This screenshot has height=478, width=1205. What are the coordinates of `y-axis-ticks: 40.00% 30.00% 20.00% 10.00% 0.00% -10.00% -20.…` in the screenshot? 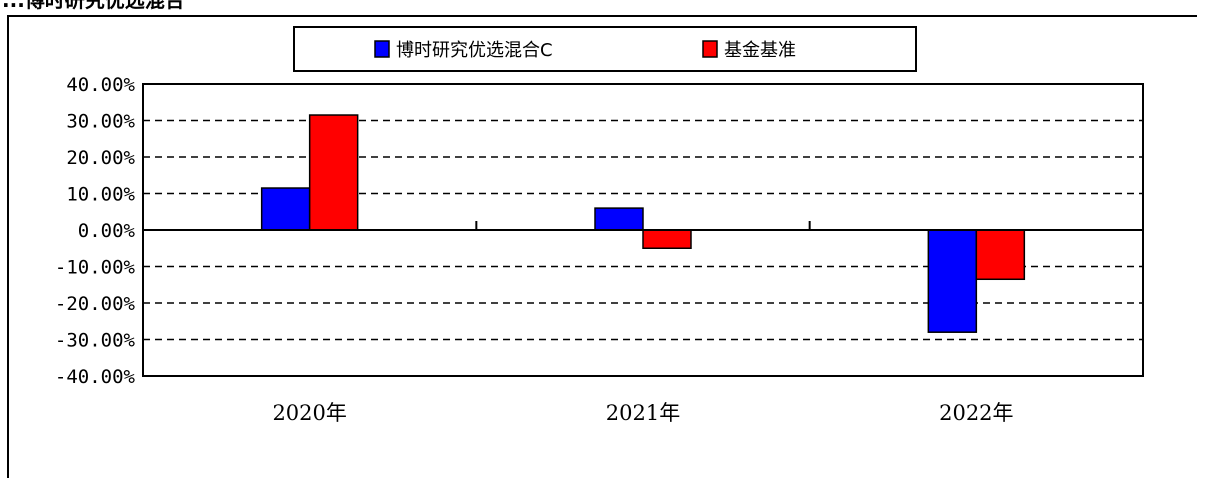 It's located at (95, 231).